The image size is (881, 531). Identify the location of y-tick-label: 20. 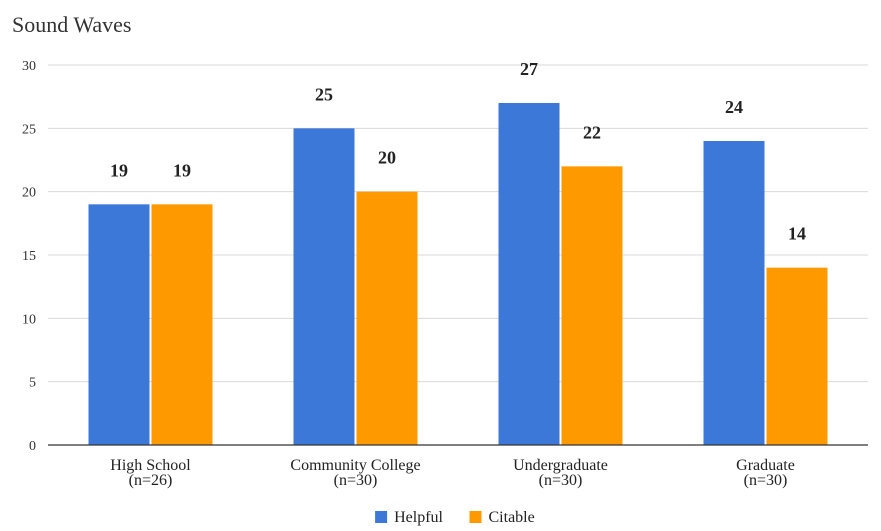
(29, 193).